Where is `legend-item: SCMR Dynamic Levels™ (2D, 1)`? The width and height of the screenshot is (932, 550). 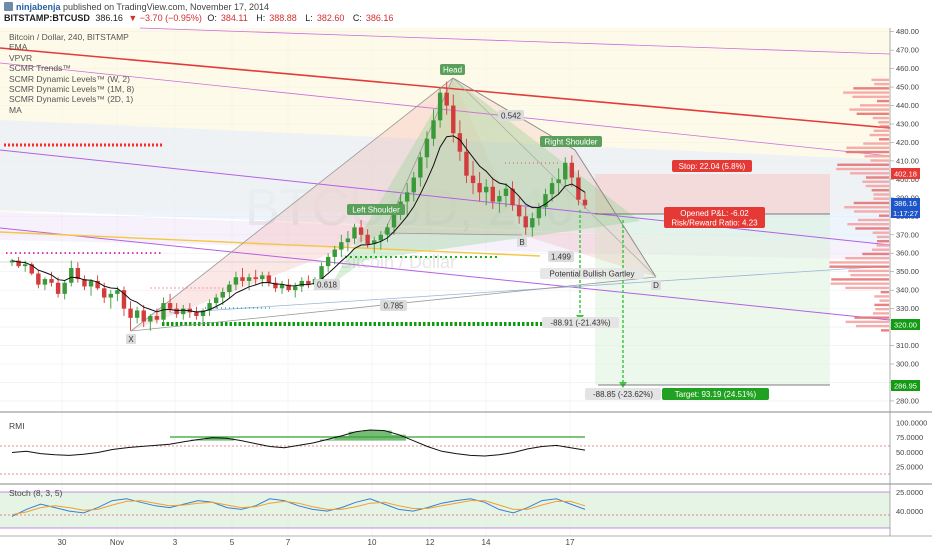 legend-item: SCMR Dynamic Levels™ (2D, 1) is located at coordinates (71, 99).